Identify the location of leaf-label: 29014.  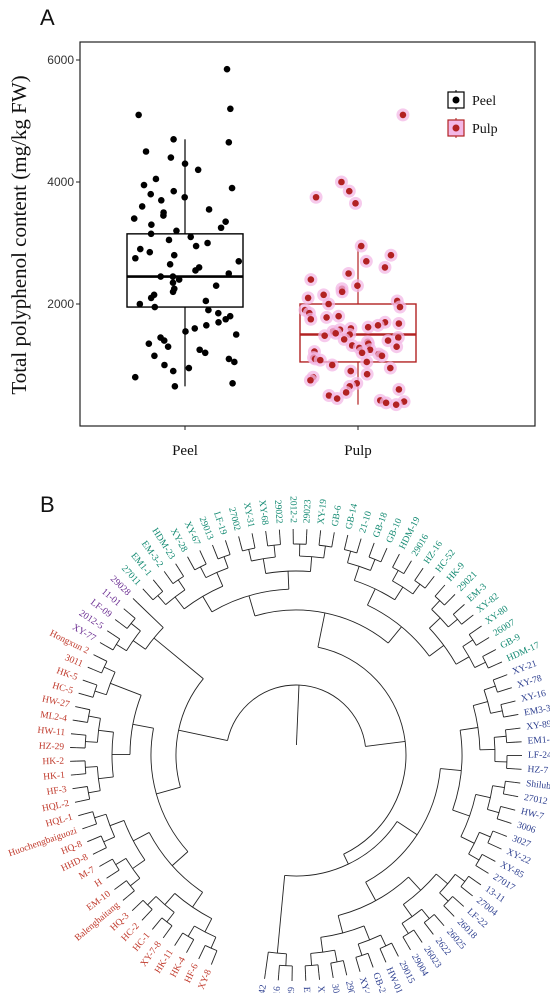
(350, 986).